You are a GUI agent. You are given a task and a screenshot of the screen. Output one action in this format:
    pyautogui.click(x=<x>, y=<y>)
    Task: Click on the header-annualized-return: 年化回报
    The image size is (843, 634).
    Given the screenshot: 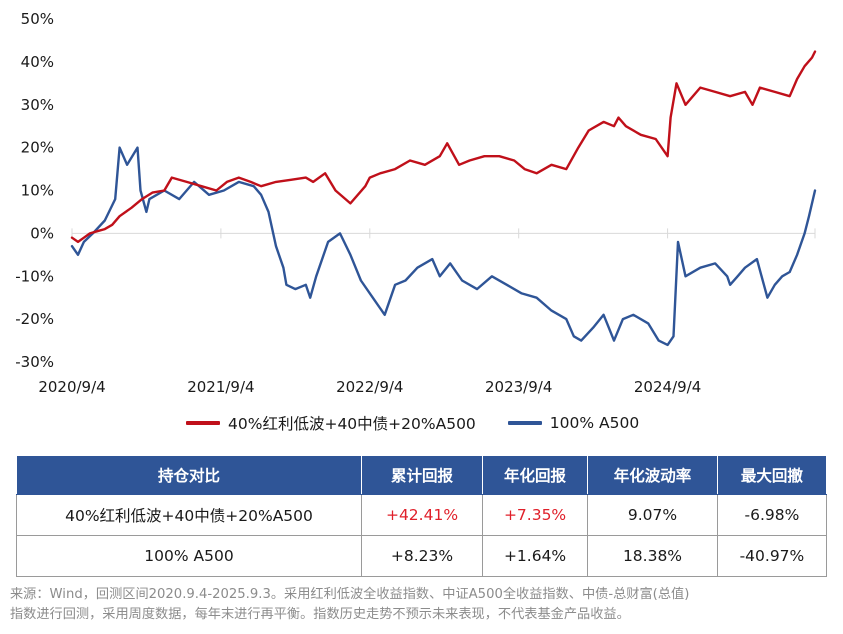 What is the action you would take?
    pyautogui.click(x=535, y=475)
    